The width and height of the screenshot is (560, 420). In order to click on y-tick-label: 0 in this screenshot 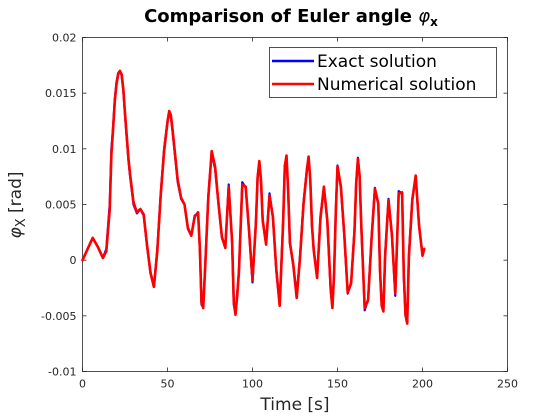, I will do `click(73, 260)`.